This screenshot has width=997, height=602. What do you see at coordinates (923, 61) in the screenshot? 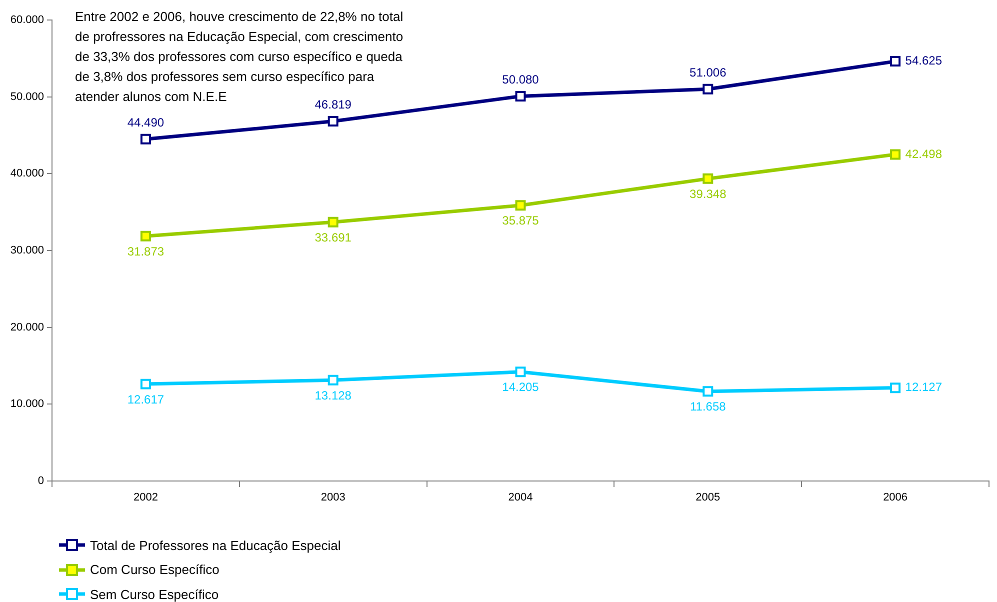
I see `data-label: 54.625` at bounding box center [923, 61].